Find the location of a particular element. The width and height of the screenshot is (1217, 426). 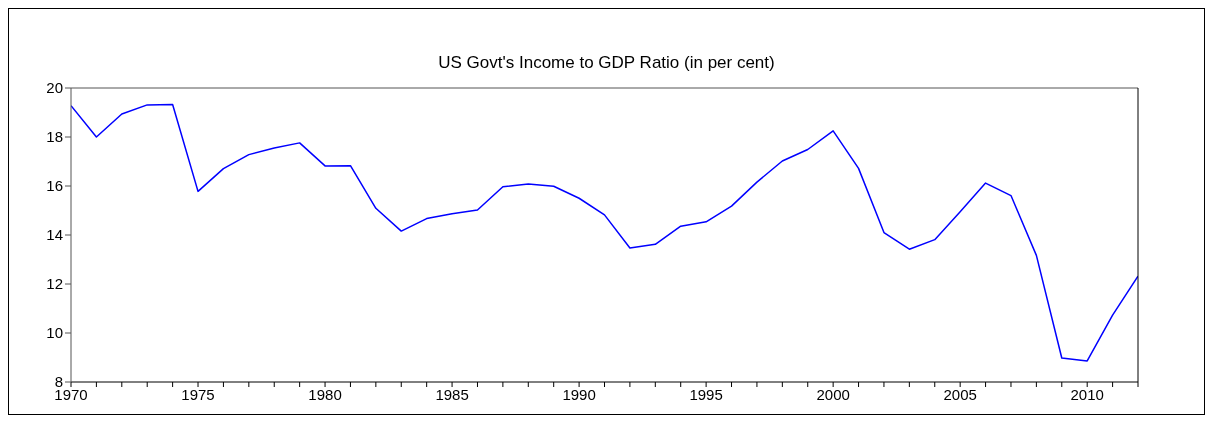

chart-title: US Govt's Income to GDP Ratio (in per cent) is located at coordinates (606, 63).